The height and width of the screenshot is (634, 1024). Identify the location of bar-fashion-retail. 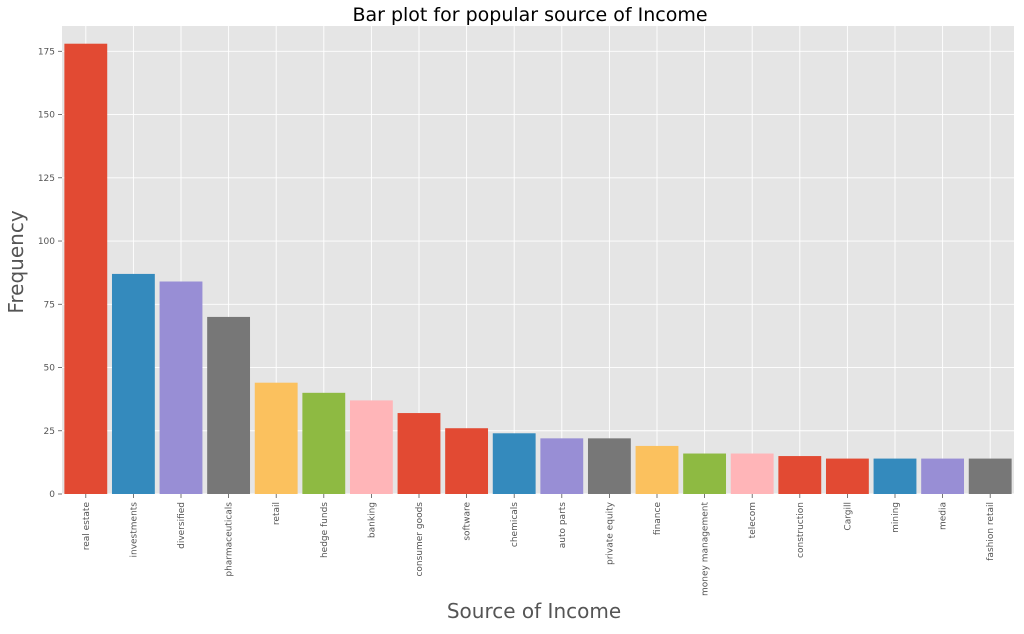
(990, 476).